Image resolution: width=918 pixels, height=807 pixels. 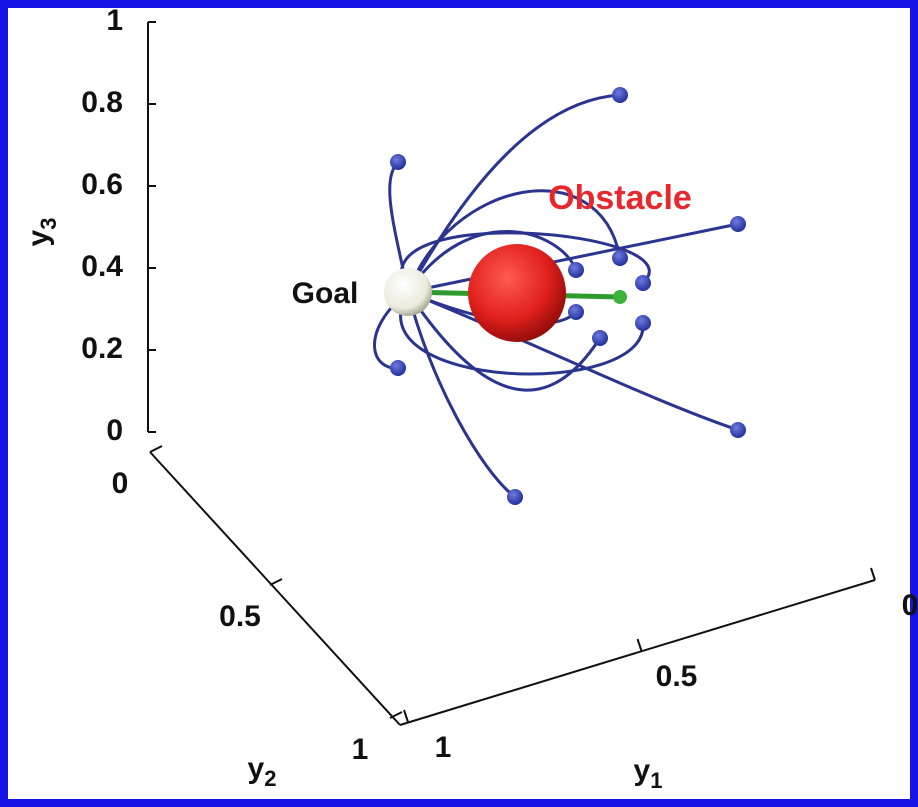 I want to click on y3-axis-label: y3, so click(x=41, y=232).